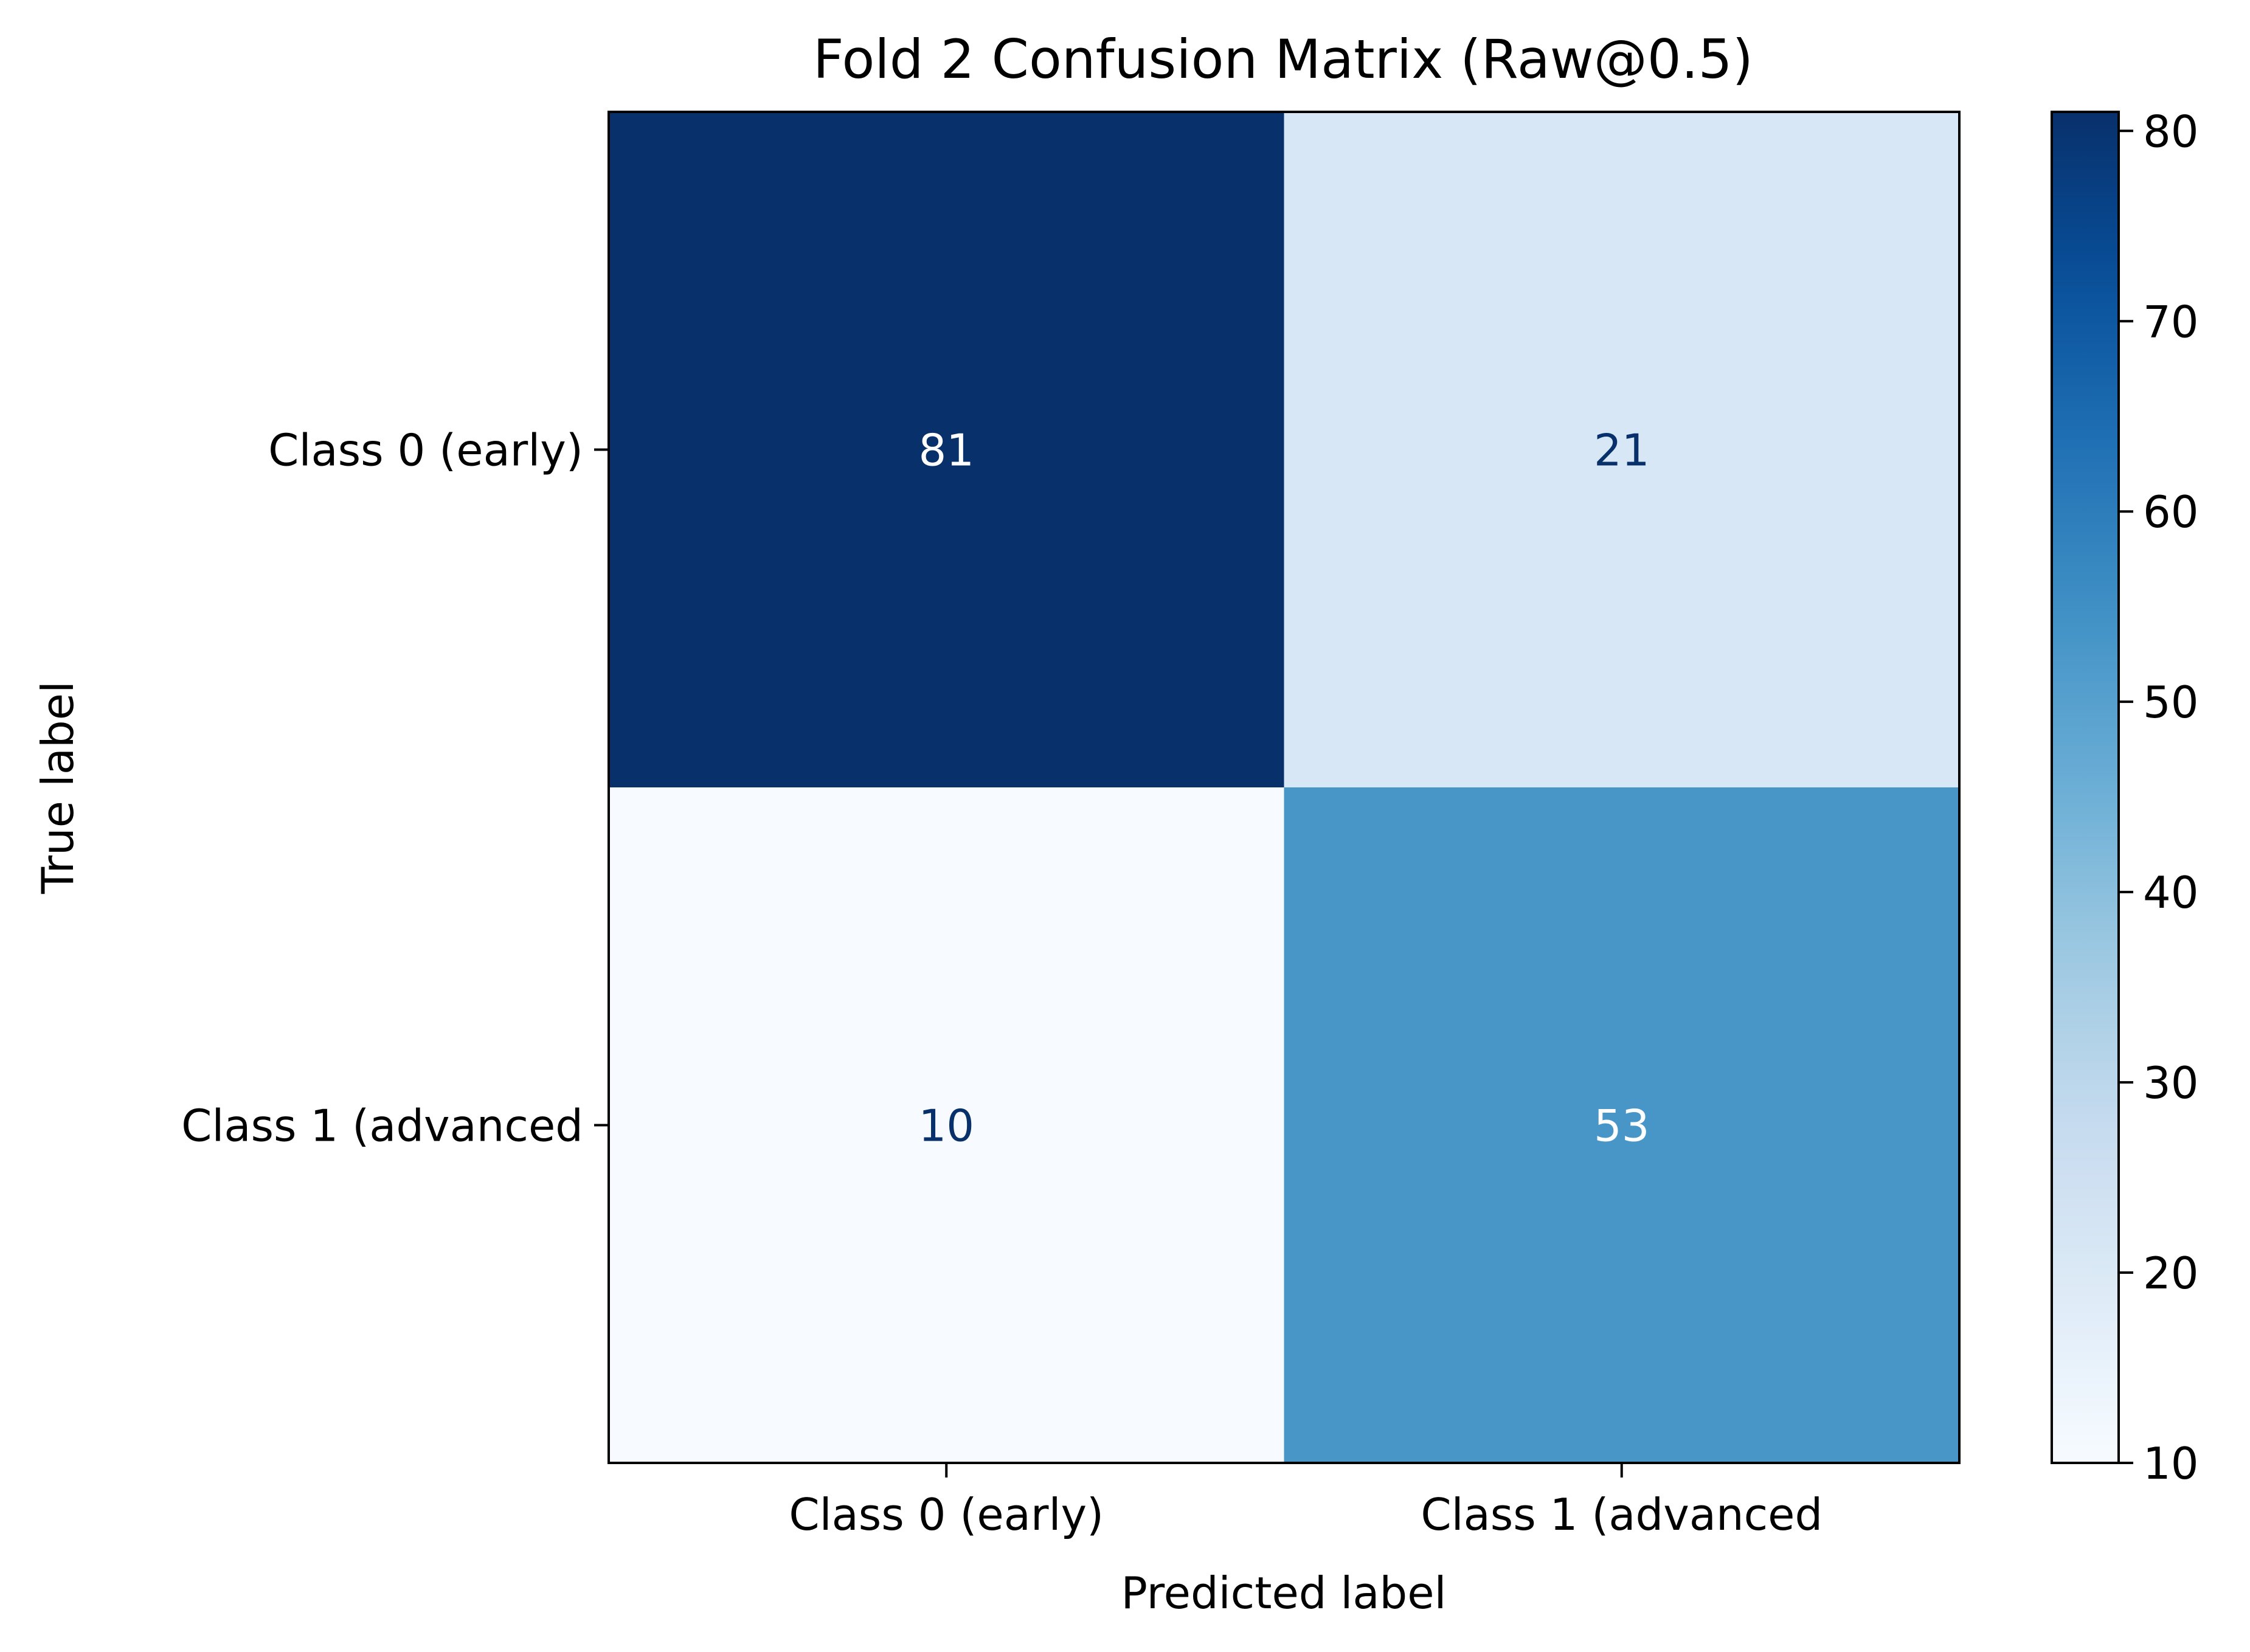 The height and width of the screenshot is (1652, 2250). What do you see at coordinates (946, 1514) in the screenshot?
I see `x-tick-label: Class 0 (early)` at bounding box center [946, 1514].